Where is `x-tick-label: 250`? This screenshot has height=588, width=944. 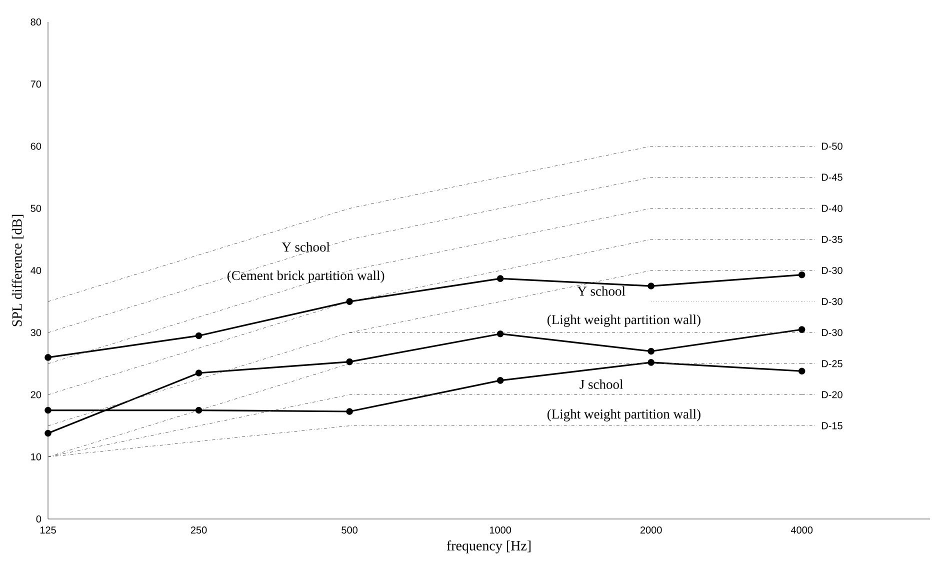 x-tick-label: 250 is located at coordinates (198, 530).